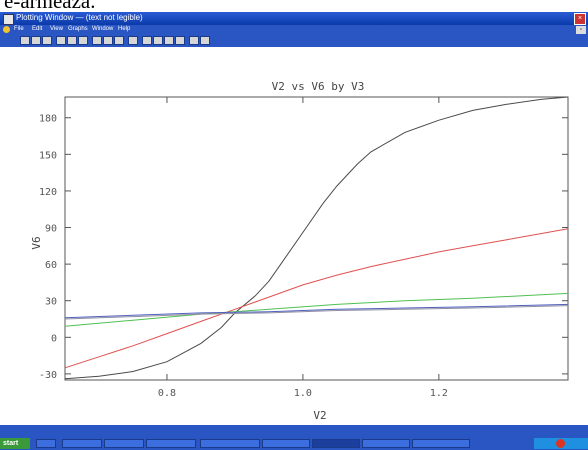  What do you see at coordinates (294, 30) in the screenshot?
I see `menu-bar: File Edit View Graphs Window Help ▫` at bounding box center [294, 30].